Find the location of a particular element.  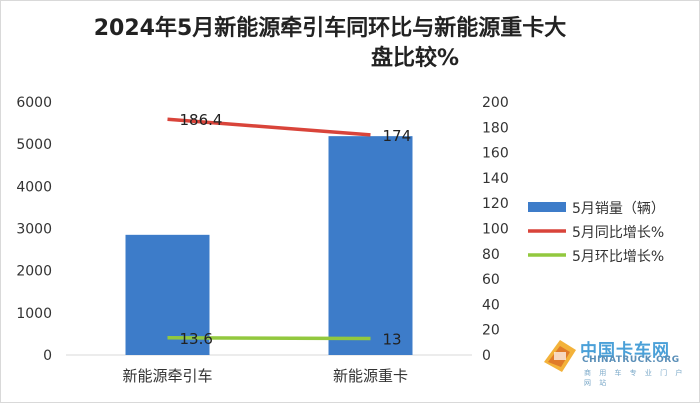

legend-label: 5月销量（辆） is located at coordinates (618, 209).